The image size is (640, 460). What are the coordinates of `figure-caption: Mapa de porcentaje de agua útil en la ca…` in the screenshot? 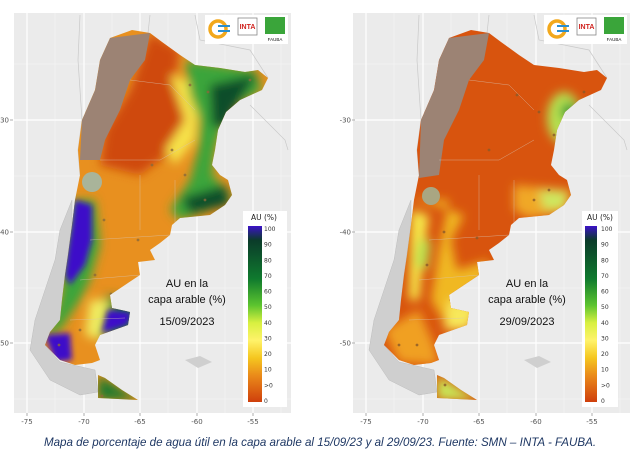 It's located at (320, 442).